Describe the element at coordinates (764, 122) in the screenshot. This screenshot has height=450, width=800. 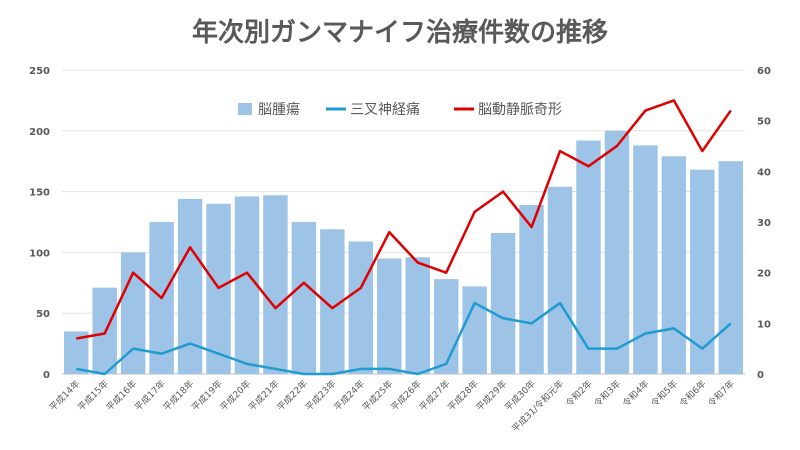
I see `right-tick-label: 50` at that location.